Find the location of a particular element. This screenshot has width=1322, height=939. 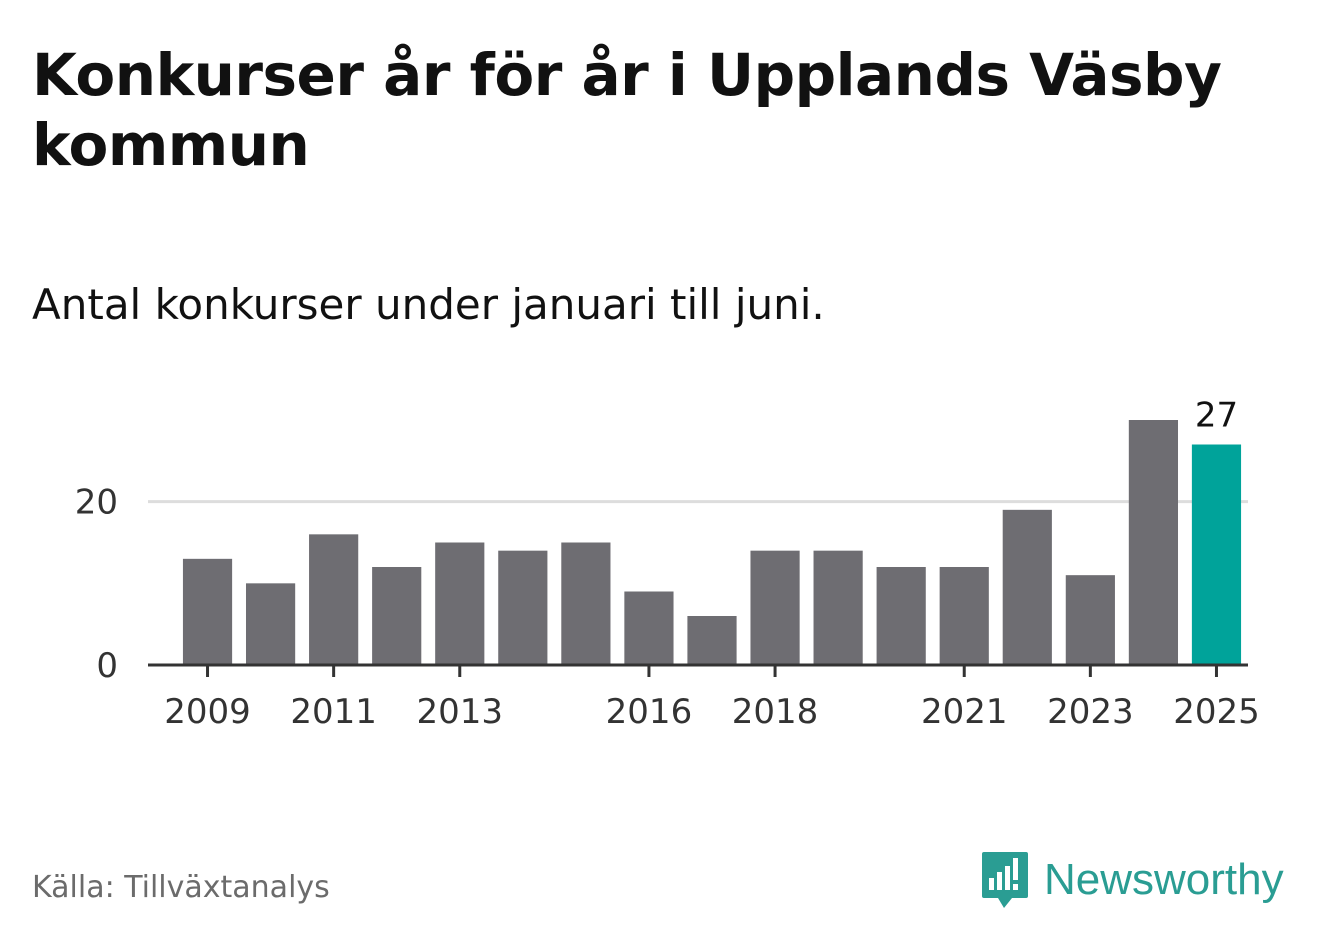

bar-2016 is located at coordinates (649, 628).